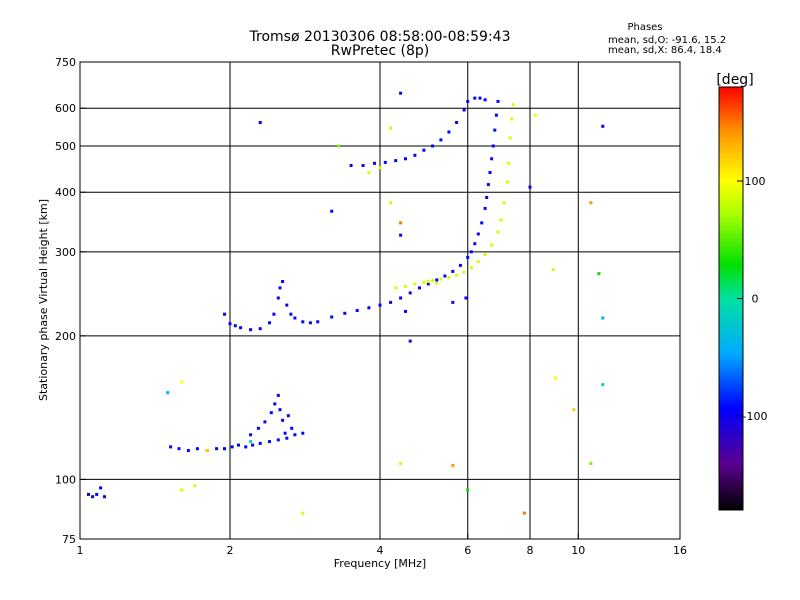 This screenshot has width=800, height=600. I want to click on y-tick-label-750: 750, so click(65, 62).